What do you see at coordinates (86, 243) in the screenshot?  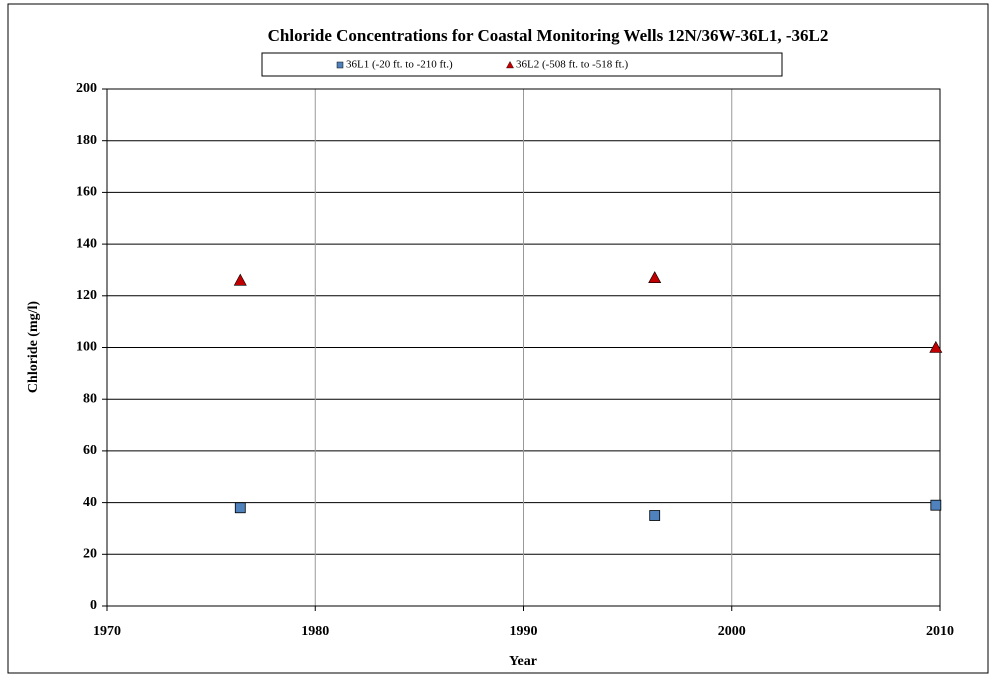 I see `y-tick-label: 140` at bounding box center [86, 243].